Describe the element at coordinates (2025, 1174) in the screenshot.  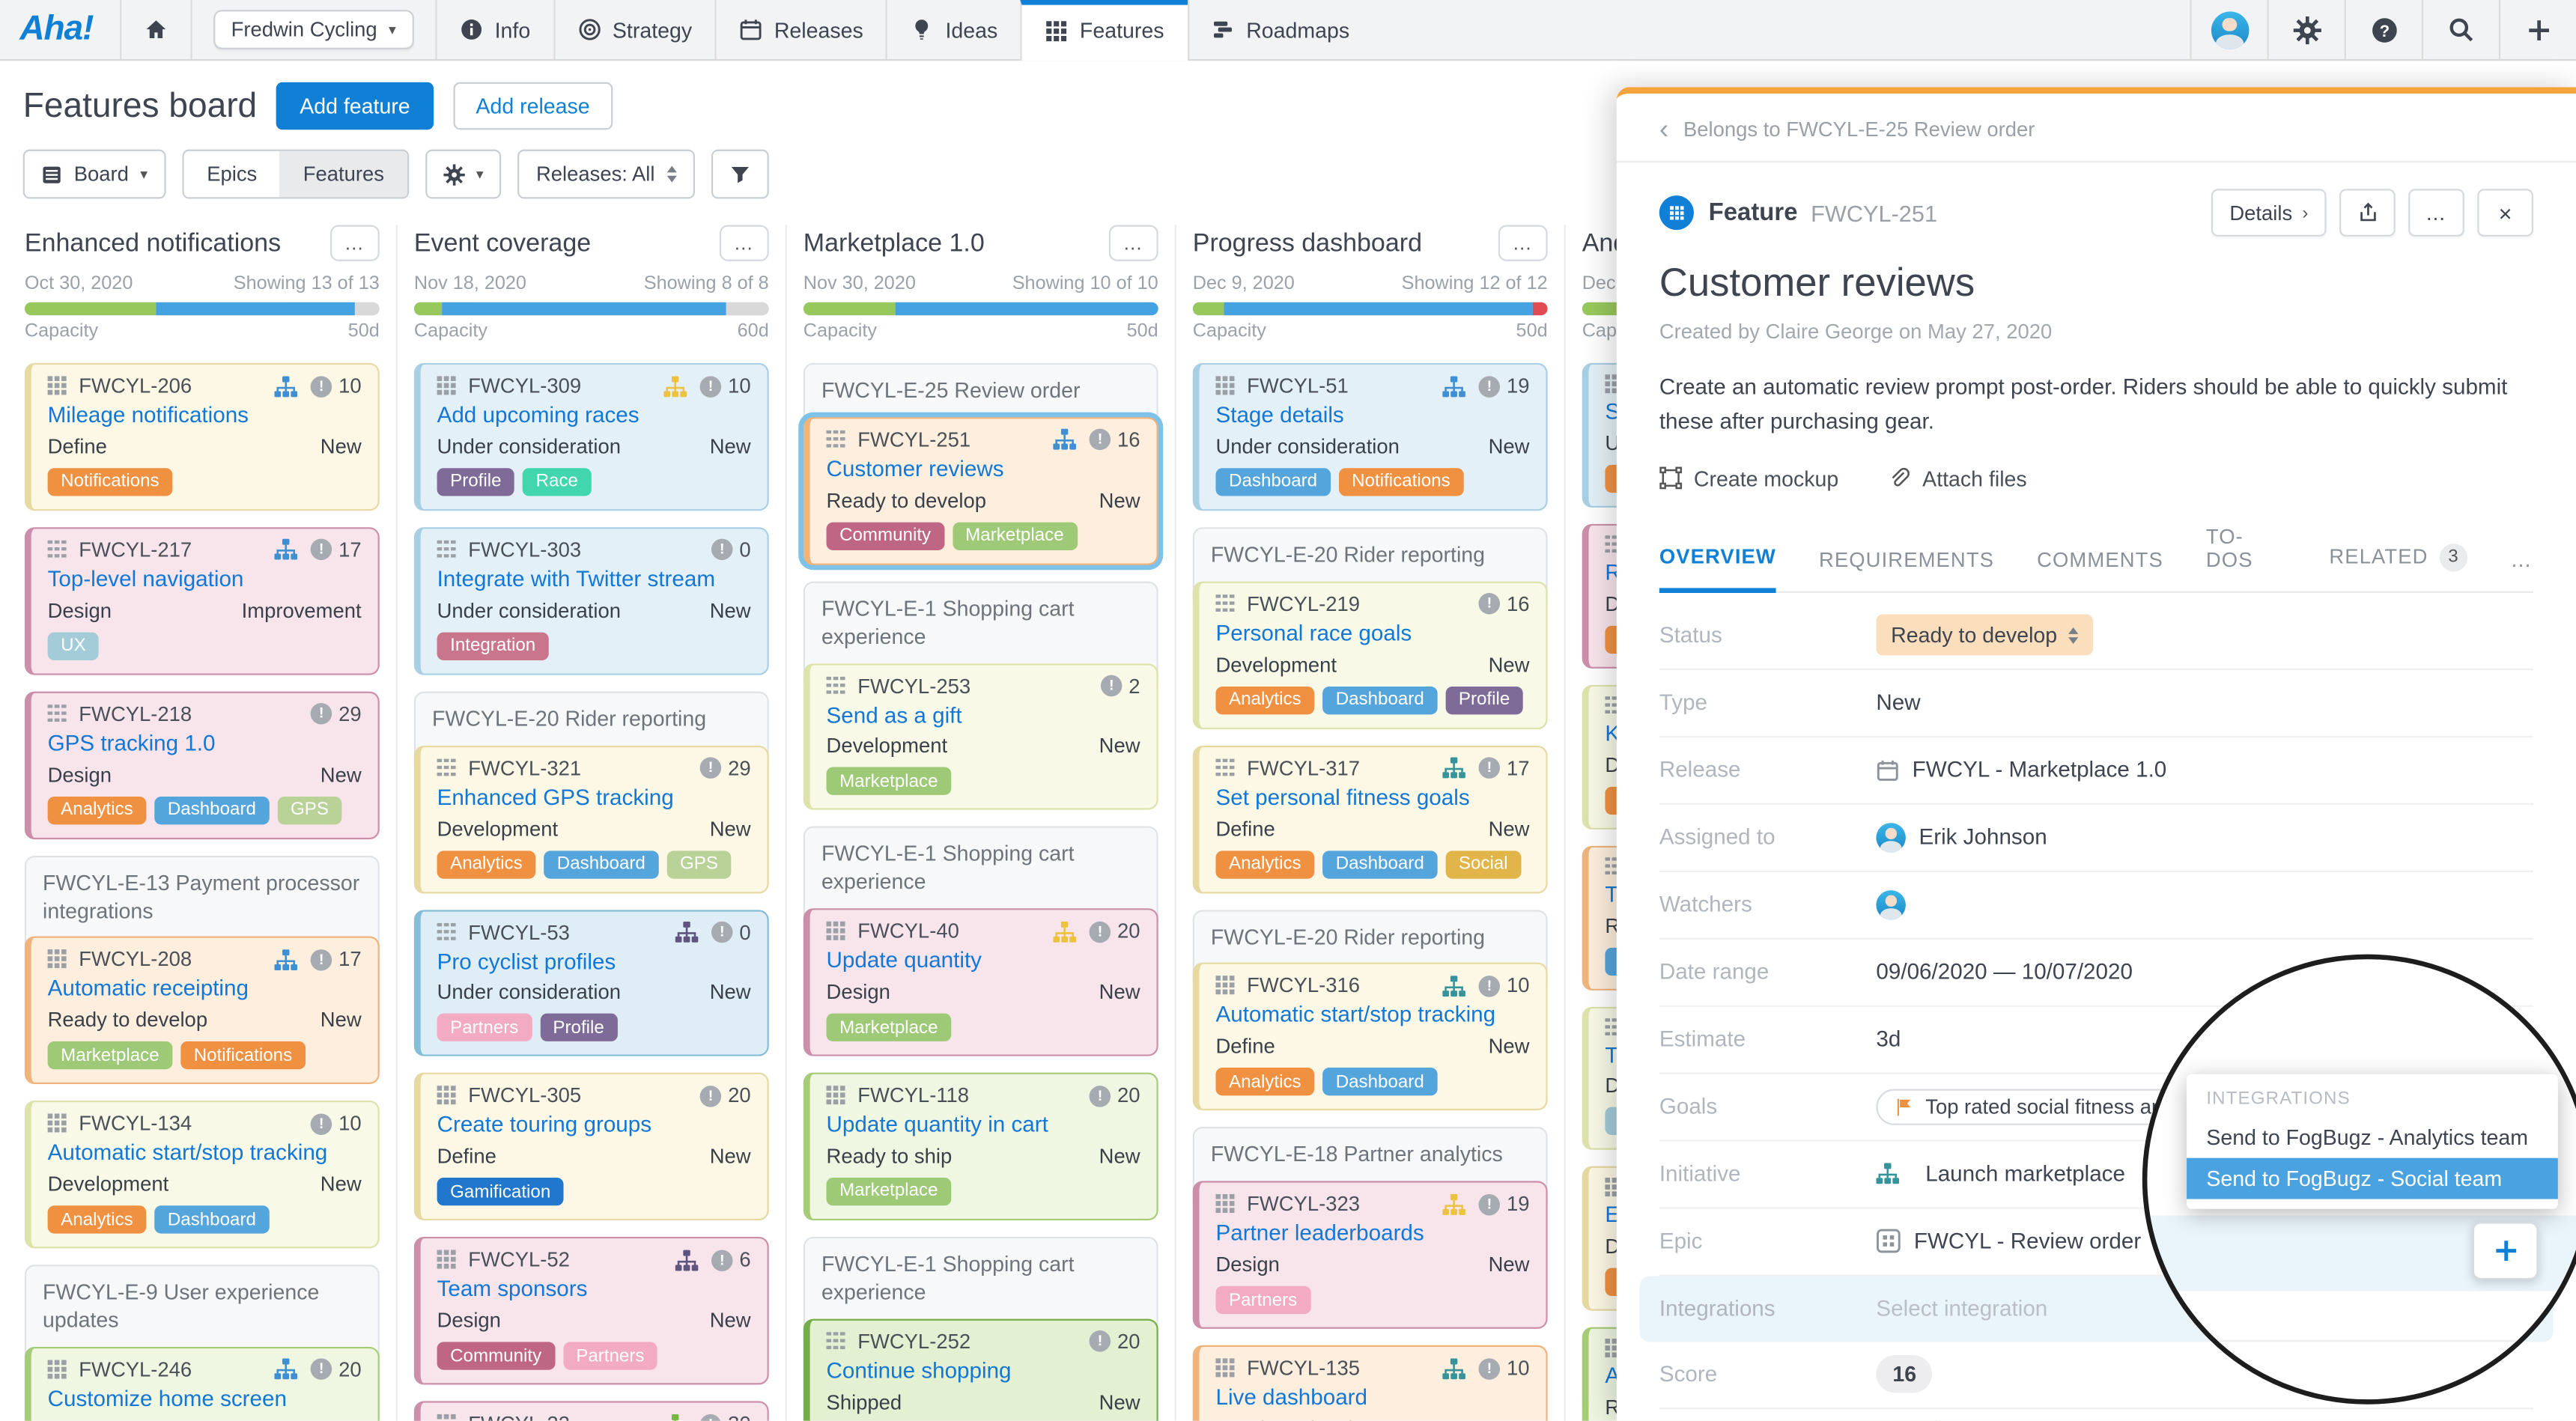
I see `field-value: Launch marketplace` at that location.